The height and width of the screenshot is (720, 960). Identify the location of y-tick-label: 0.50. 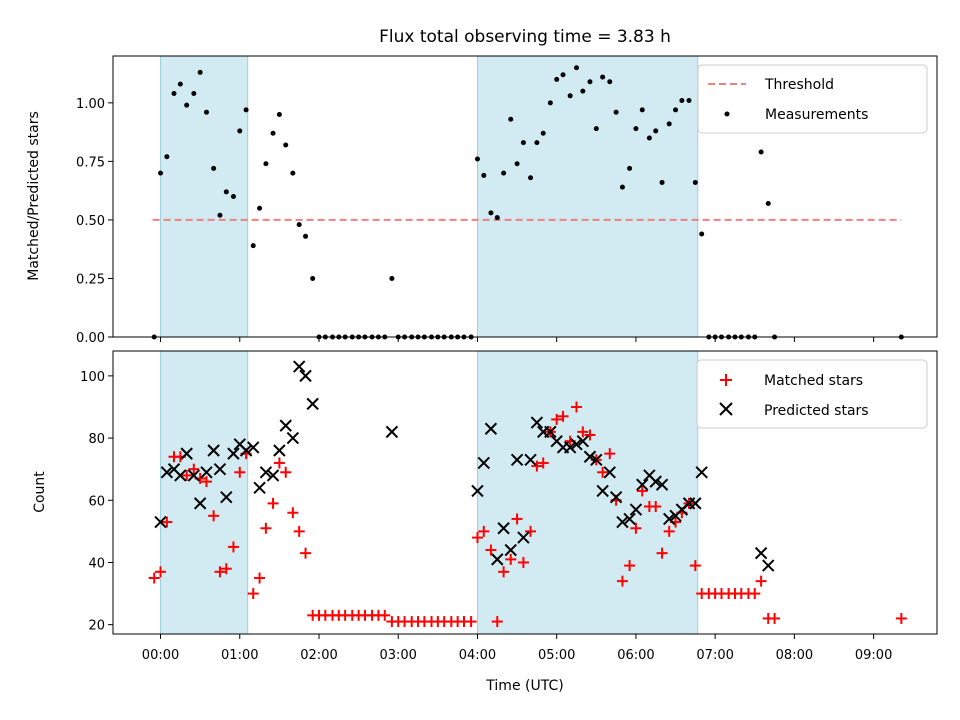
(90, 221).